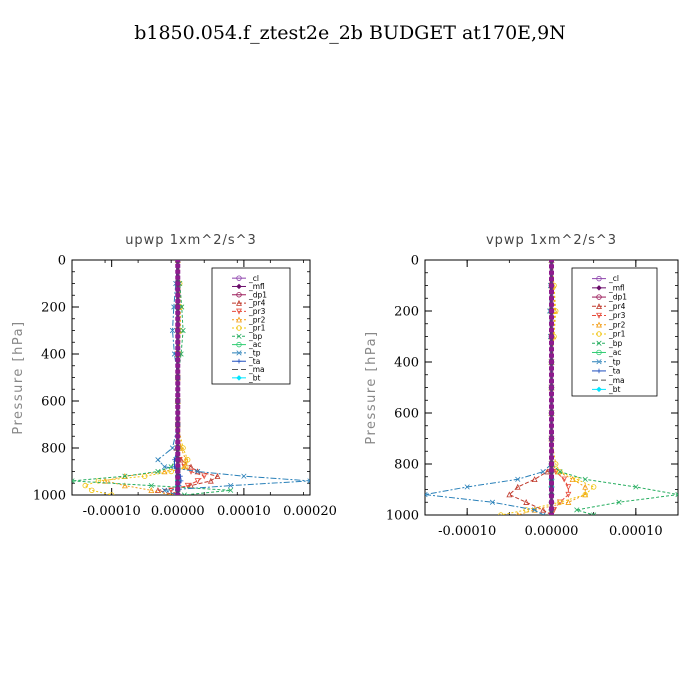  Describe the element at coordinates (552, 531) in the screenshot. I see `x-tick-label: 0.00000` at that location.